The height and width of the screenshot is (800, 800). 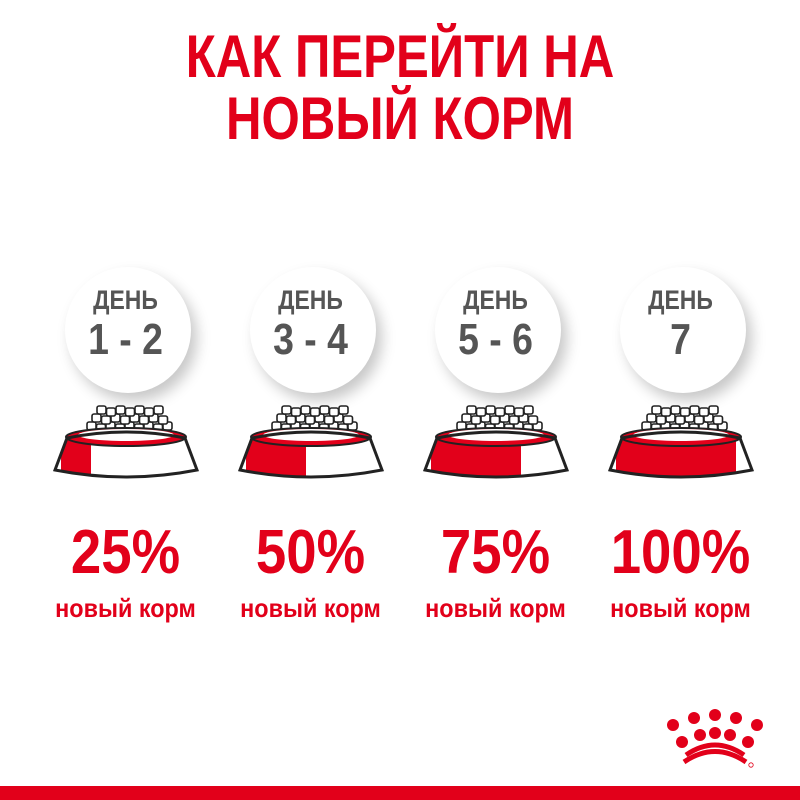 I want to click on transition-step: ДЕНЬ 1 - 2 25% новый корм, so click(x=125, y=445).